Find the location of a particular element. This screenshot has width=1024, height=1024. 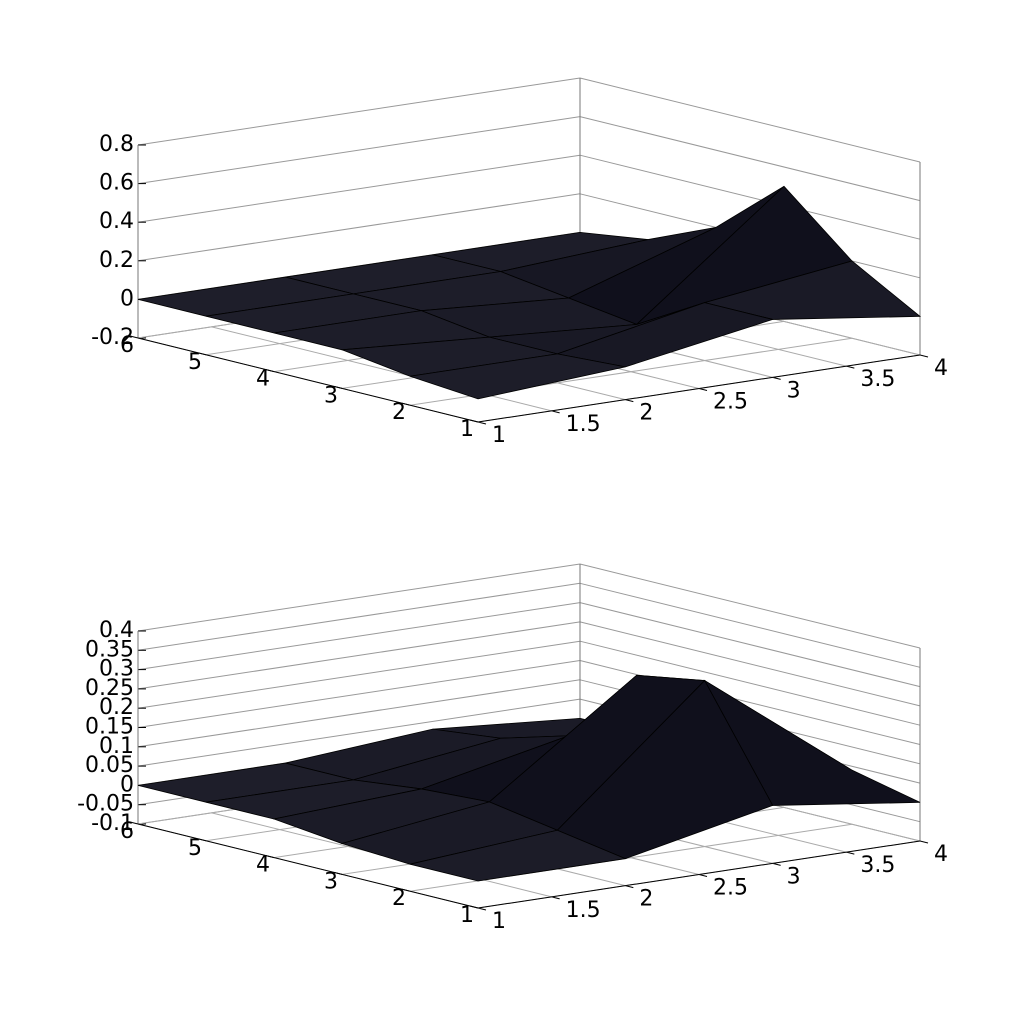

z-tick-label: -0.1 is located at coordinates (112, 823).